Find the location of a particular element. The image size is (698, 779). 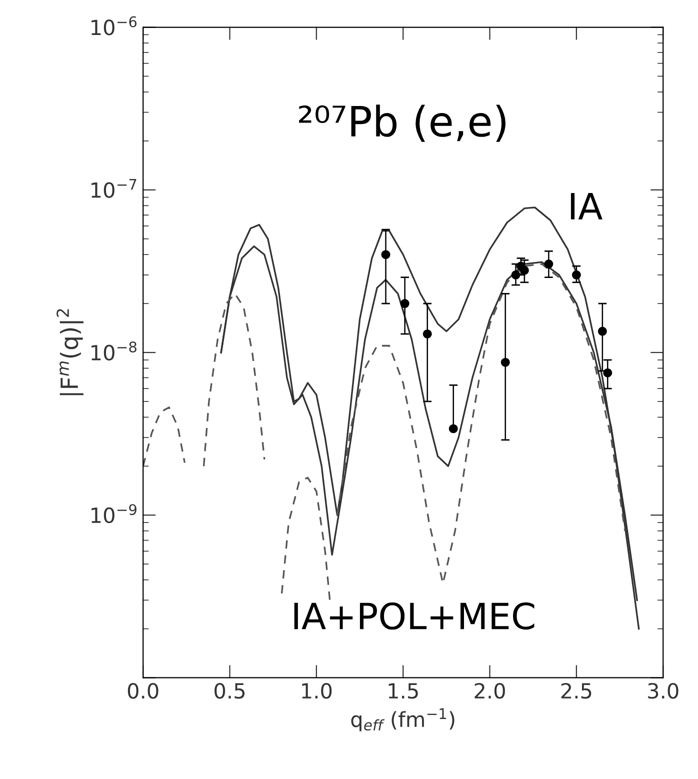

x-tick-label: 2.5 is located at coordinates (576, 690).